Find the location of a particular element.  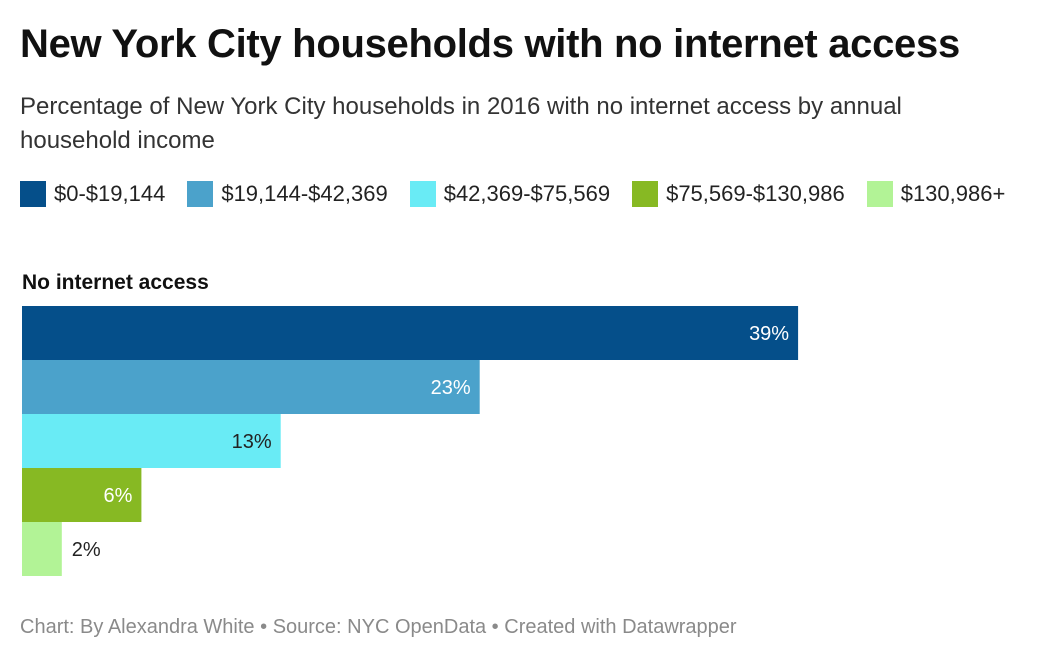

footer-credit: Chart: By Alexandra White is located at coordinates (137, 627).